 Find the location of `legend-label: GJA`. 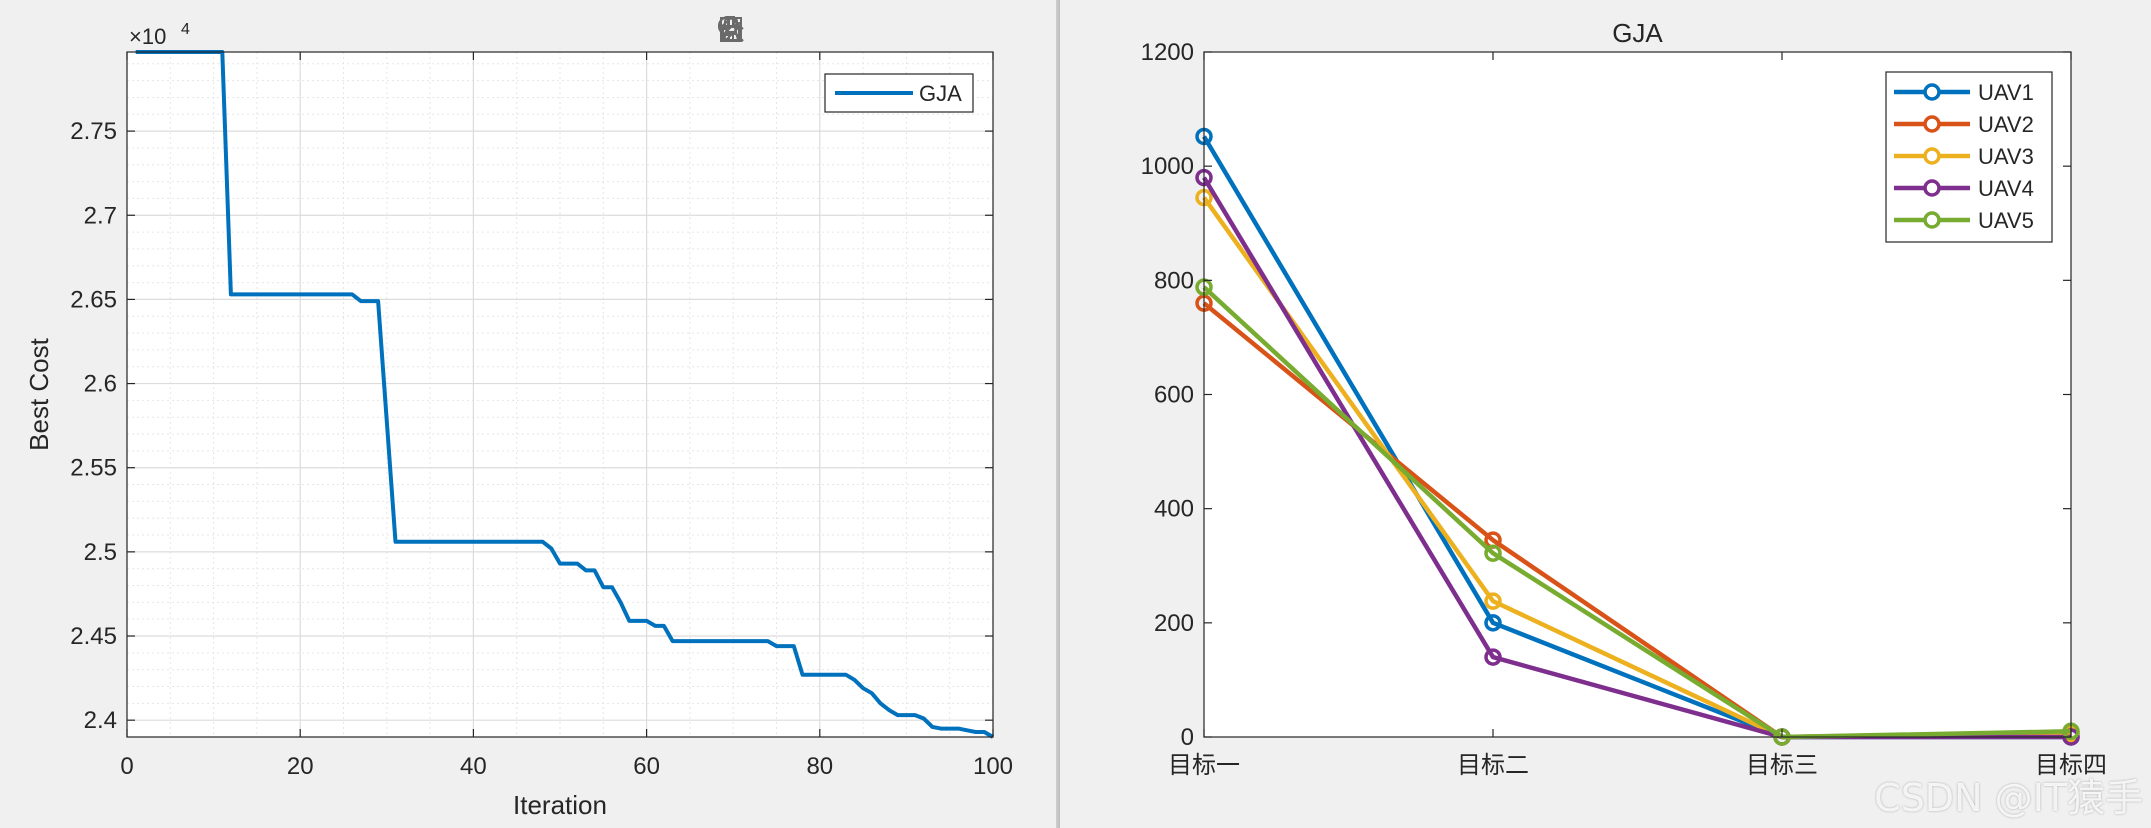

legend-label: GJA is located at coordinates (940, 93).